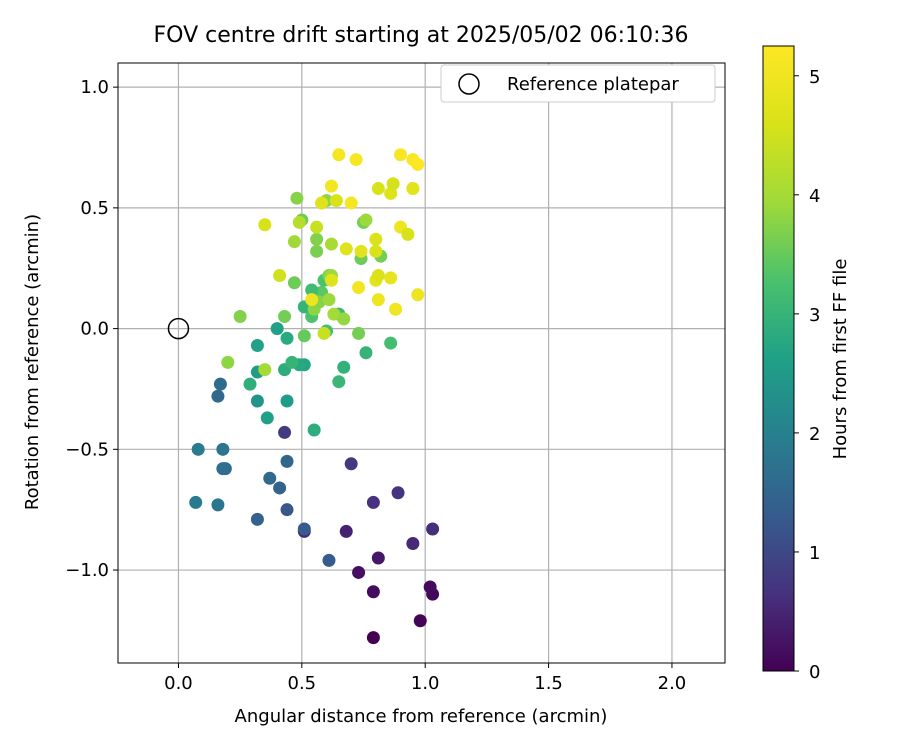 This screenshot has height=750, width=900. I want to click on colorbar-tick-label: 4, so click(814, 196).